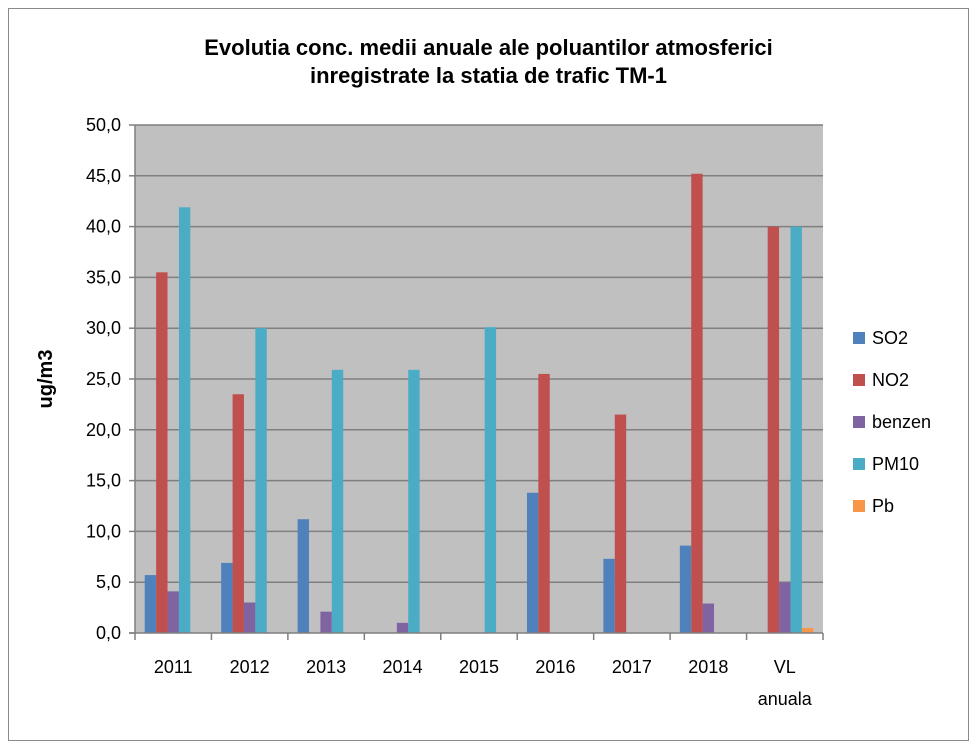 The image size is (977, 749). What do you see at coordinates (103, 125) in the screenshot?
I see `y-tick-label: 50,0` at bounding box center [103, 125].